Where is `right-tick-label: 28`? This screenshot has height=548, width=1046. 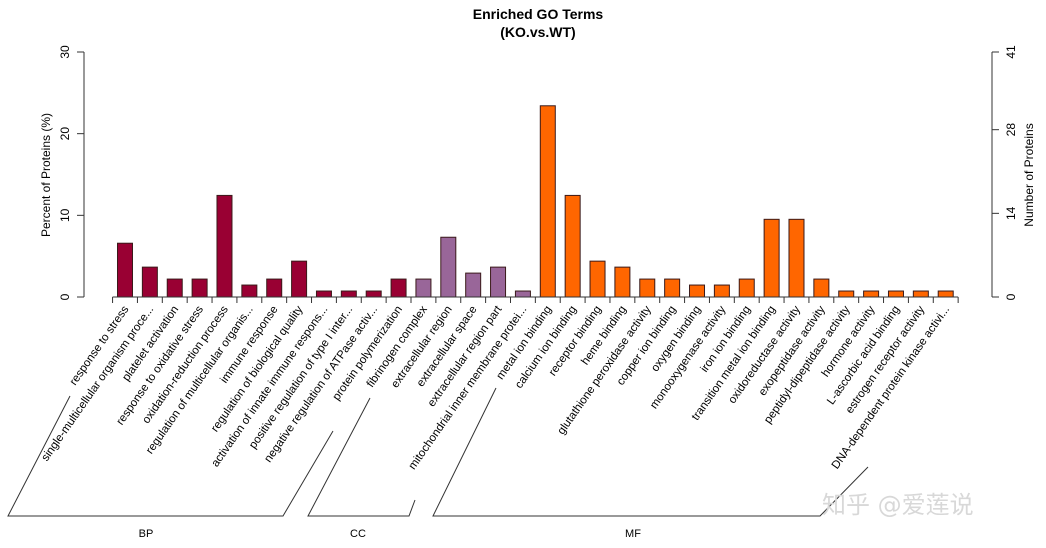 right-tick-label: 28 is located at coordinates (1011, 130).